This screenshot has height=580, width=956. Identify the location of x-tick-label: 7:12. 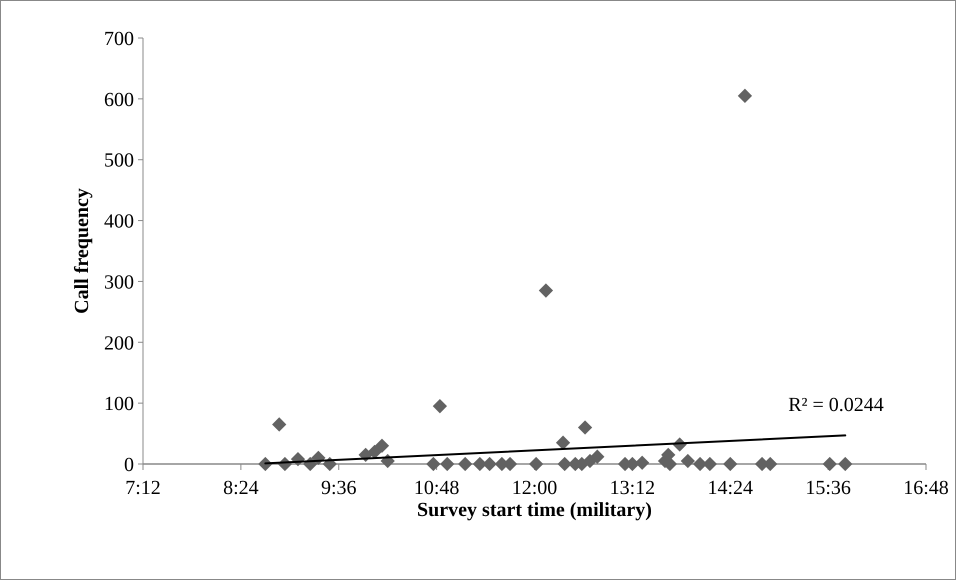
(143, 488).